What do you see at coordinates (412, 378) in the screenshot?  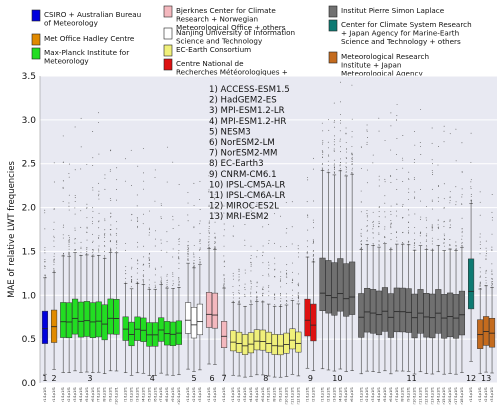 I see `group-number: 11` at bounding box center [412, 378].